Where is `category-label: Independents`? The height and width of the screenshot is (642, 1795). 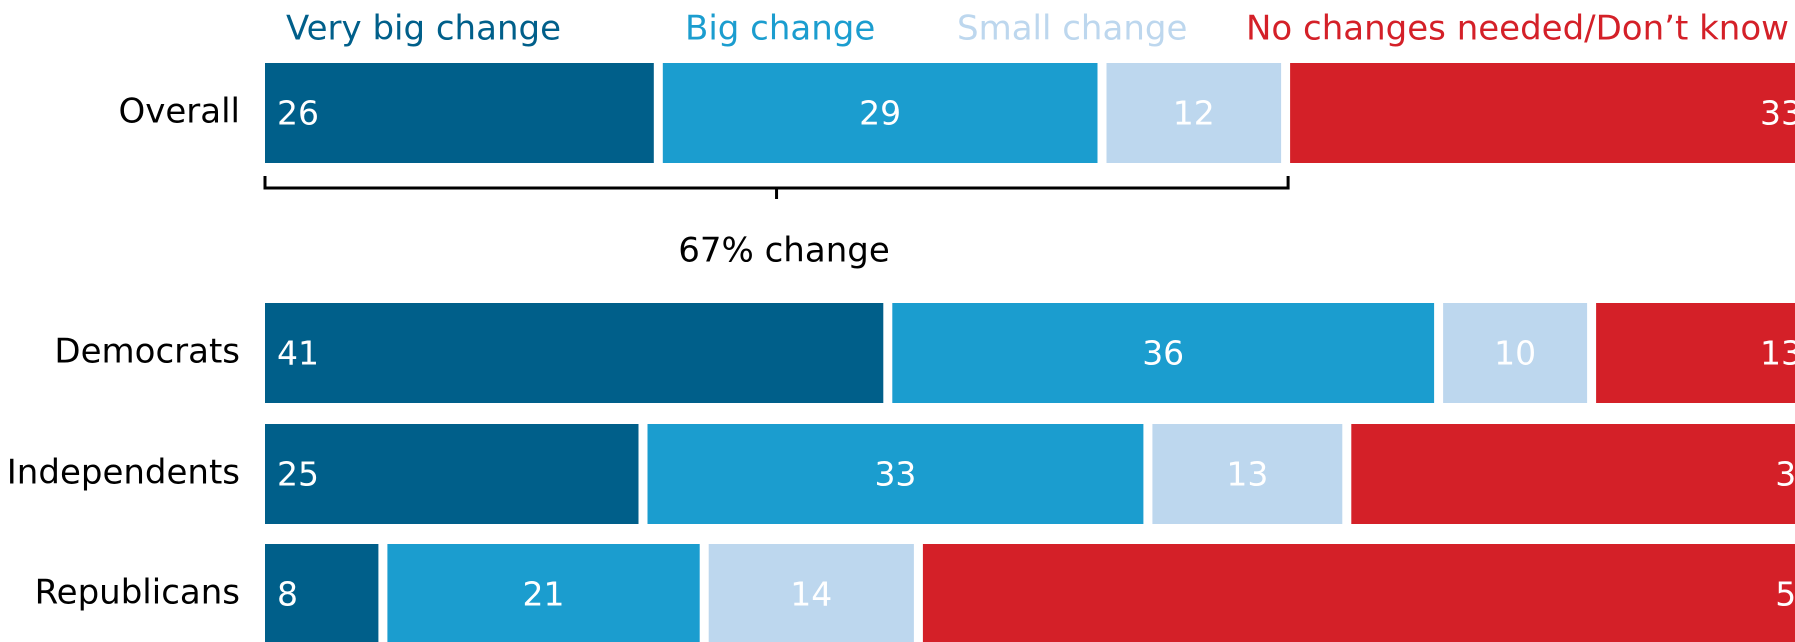
category-label: Independents is located at coordinates (123, 473).